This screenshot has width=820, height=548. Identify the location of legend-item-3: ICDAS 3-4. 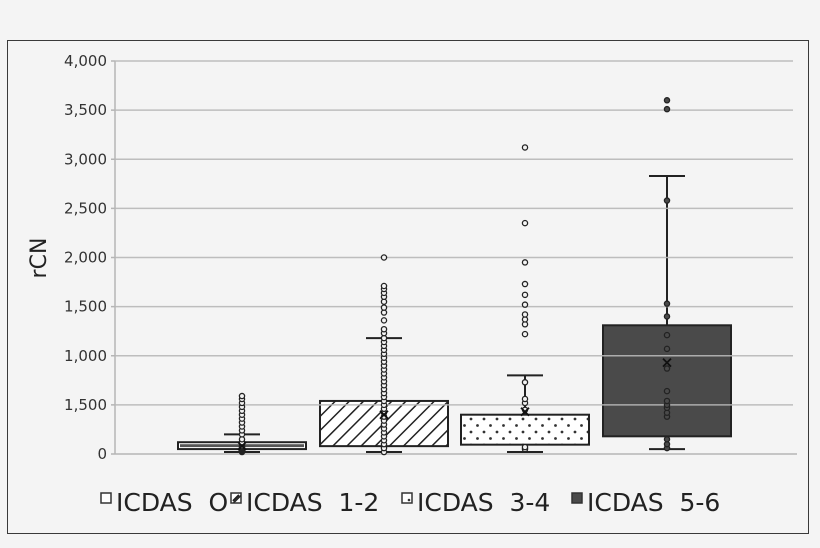
(475, 502).